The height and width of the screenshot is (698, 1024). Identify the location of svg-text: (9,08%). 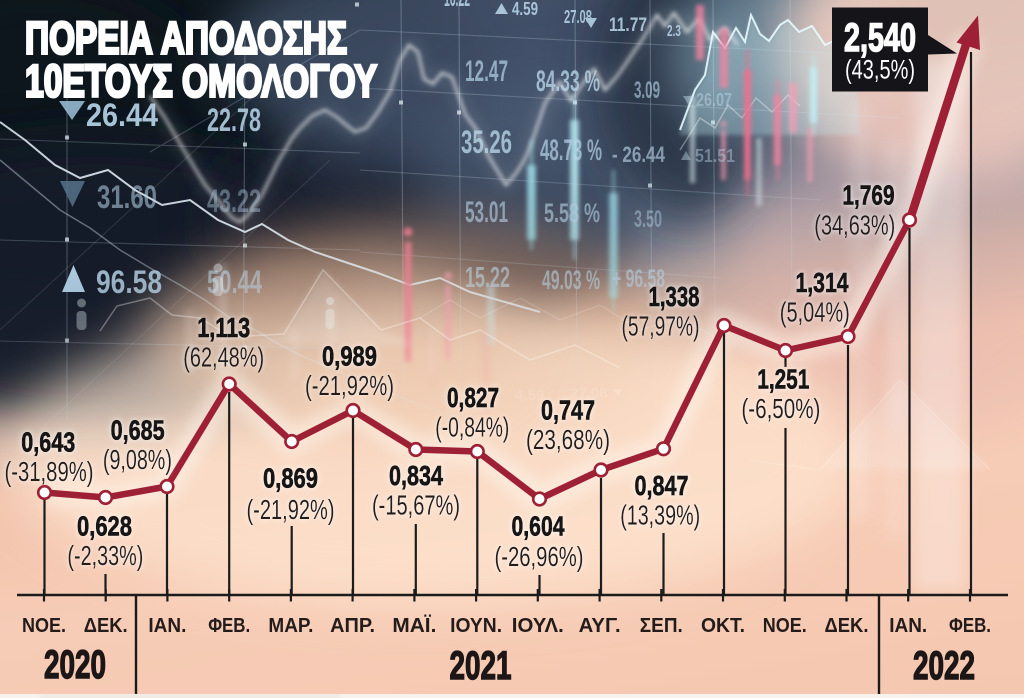
(137, 459).